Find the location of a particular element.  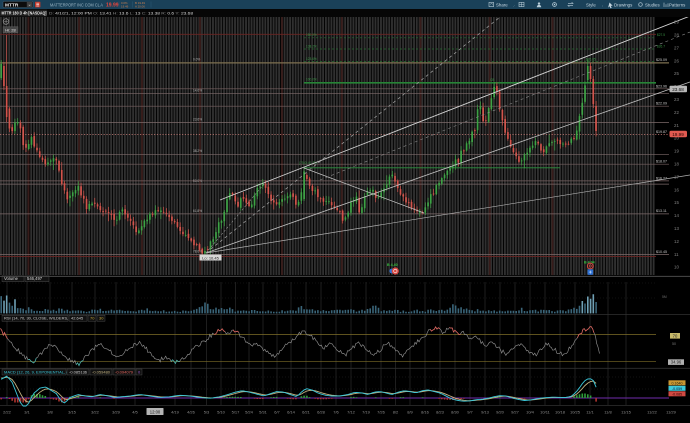

svg-text: Share is located at coordinates (502, 4).